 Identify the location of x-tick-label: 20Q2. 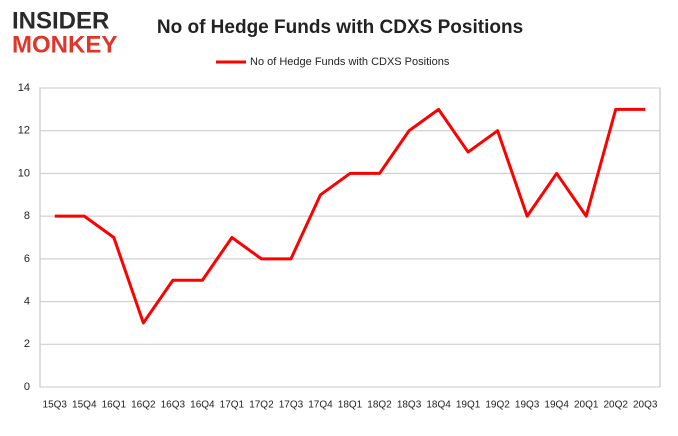
(615, 405).